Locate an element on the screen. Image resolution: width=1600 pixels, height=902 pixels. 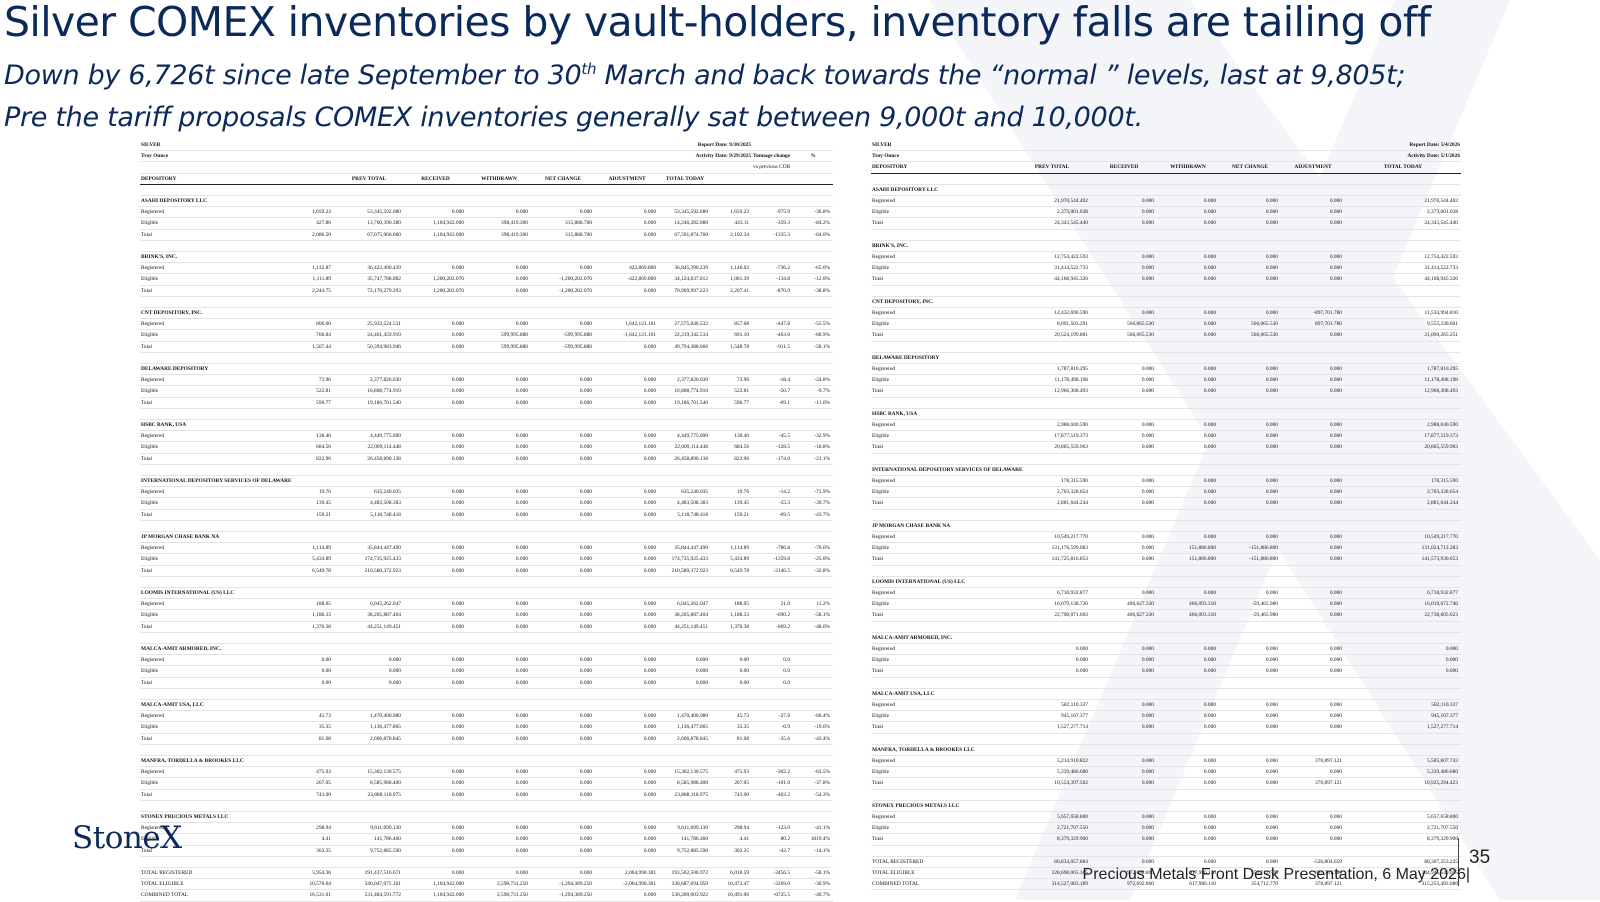
table-cell: 210,580,372.923 is located at coordinates (369, 571).